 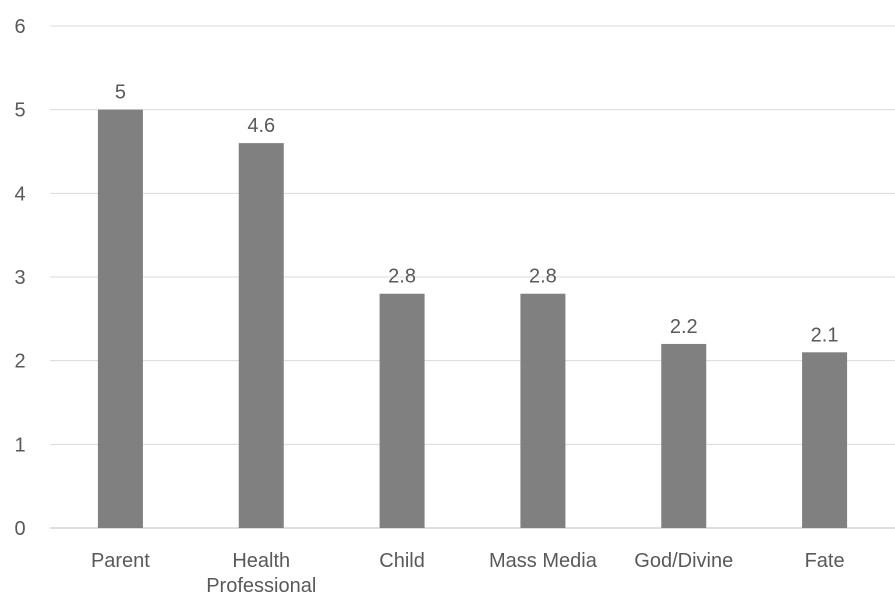 I want to click on x-category-label-line: God/Divine, so click(x=683, y=561).